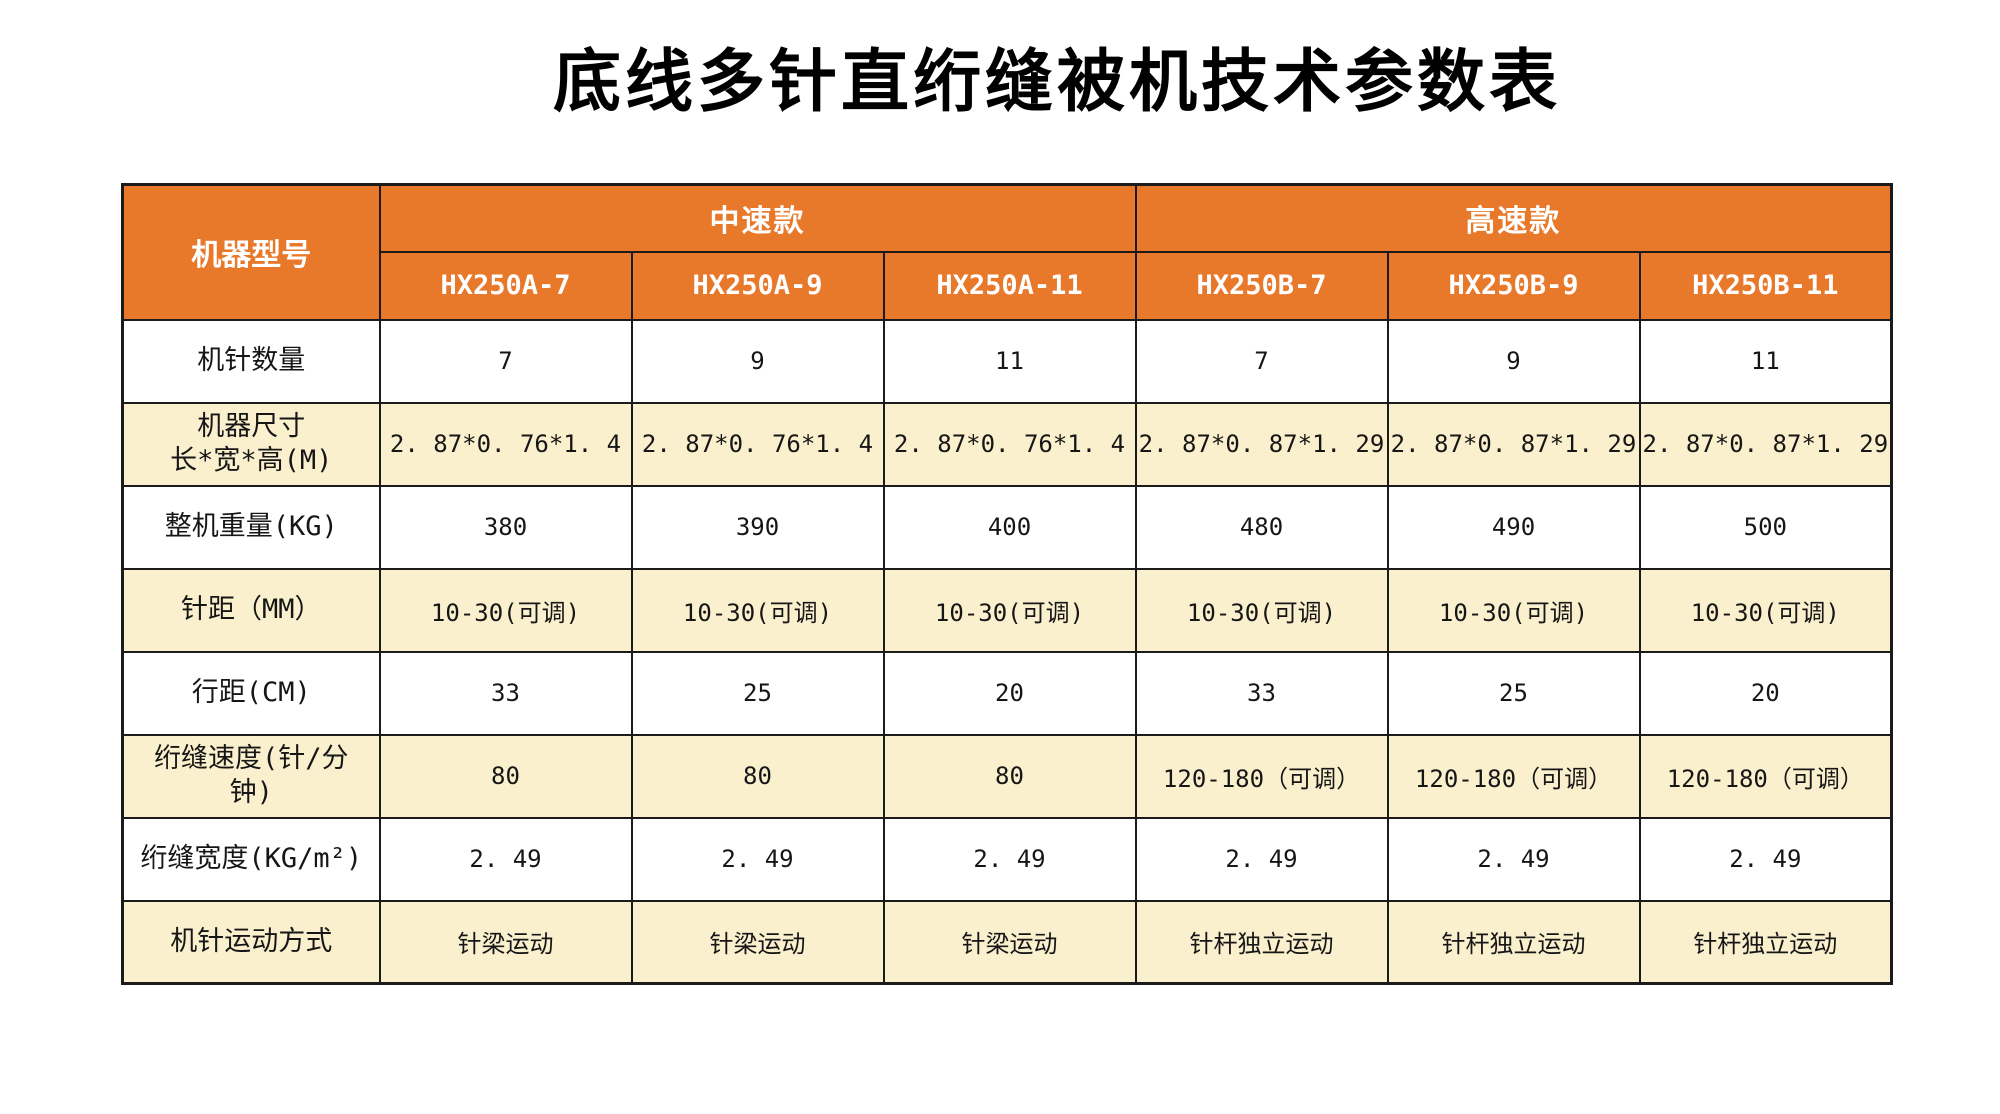  I want to click on model-header-hx250b-7: HX250B-7, so click(1261, 285).